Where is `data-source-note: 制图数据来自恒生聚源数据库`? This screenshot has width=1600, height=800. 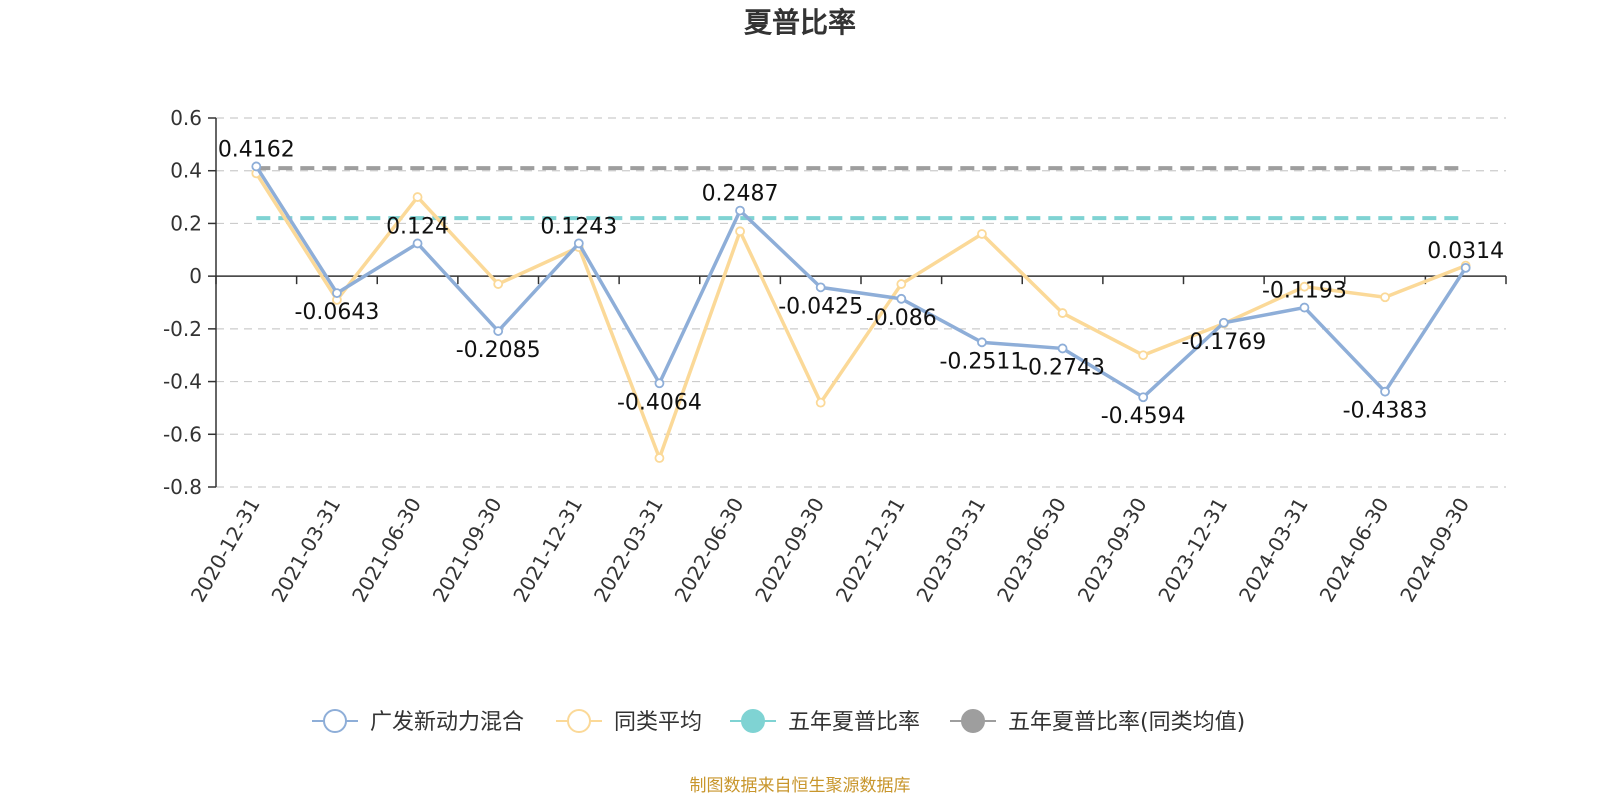 data-source-note: 制图数据来自恒生聚源数据库 is located at coordinates (800, 786).